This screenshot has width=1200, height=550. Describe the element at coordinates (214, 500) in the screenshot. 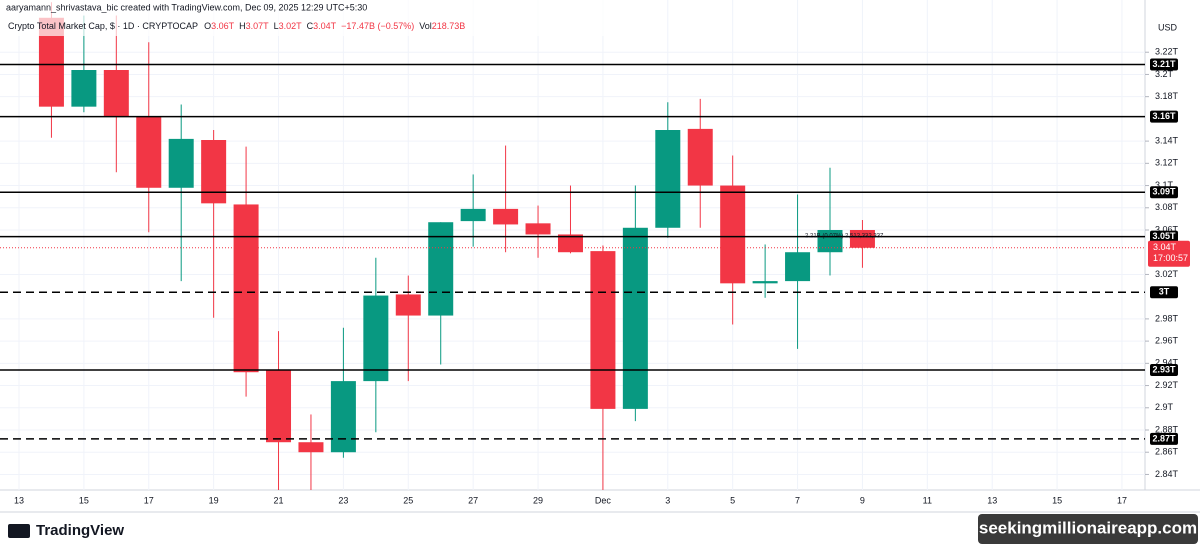

I see `x-tick-label: 19` at that location.